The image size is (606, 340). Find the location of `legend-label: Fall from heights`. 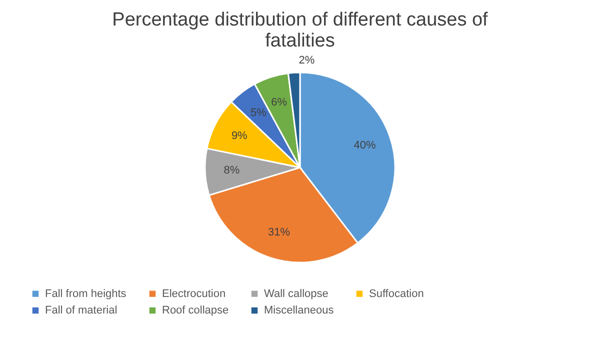

legend-label: Fall from heights is located at coordinates (86, 294).